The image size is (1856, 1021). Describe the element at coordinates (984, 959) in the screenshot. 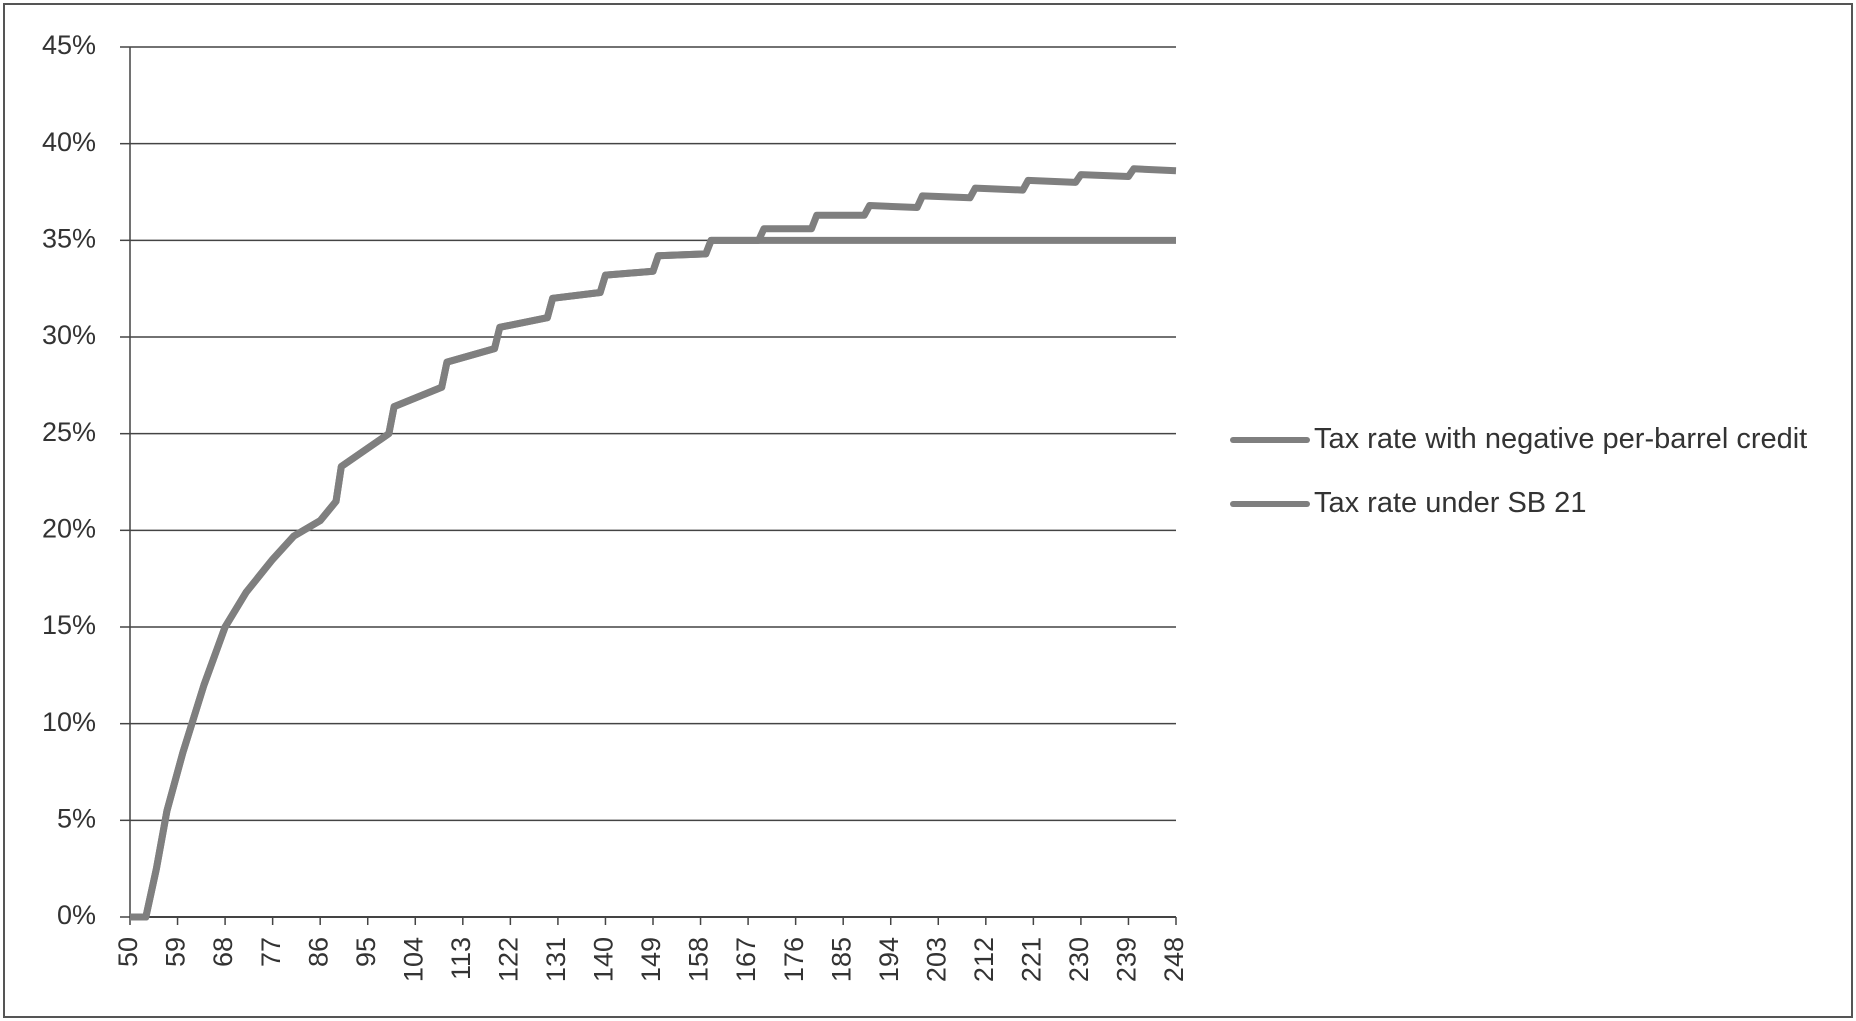

I see `x-tick-label: 212` at that location.